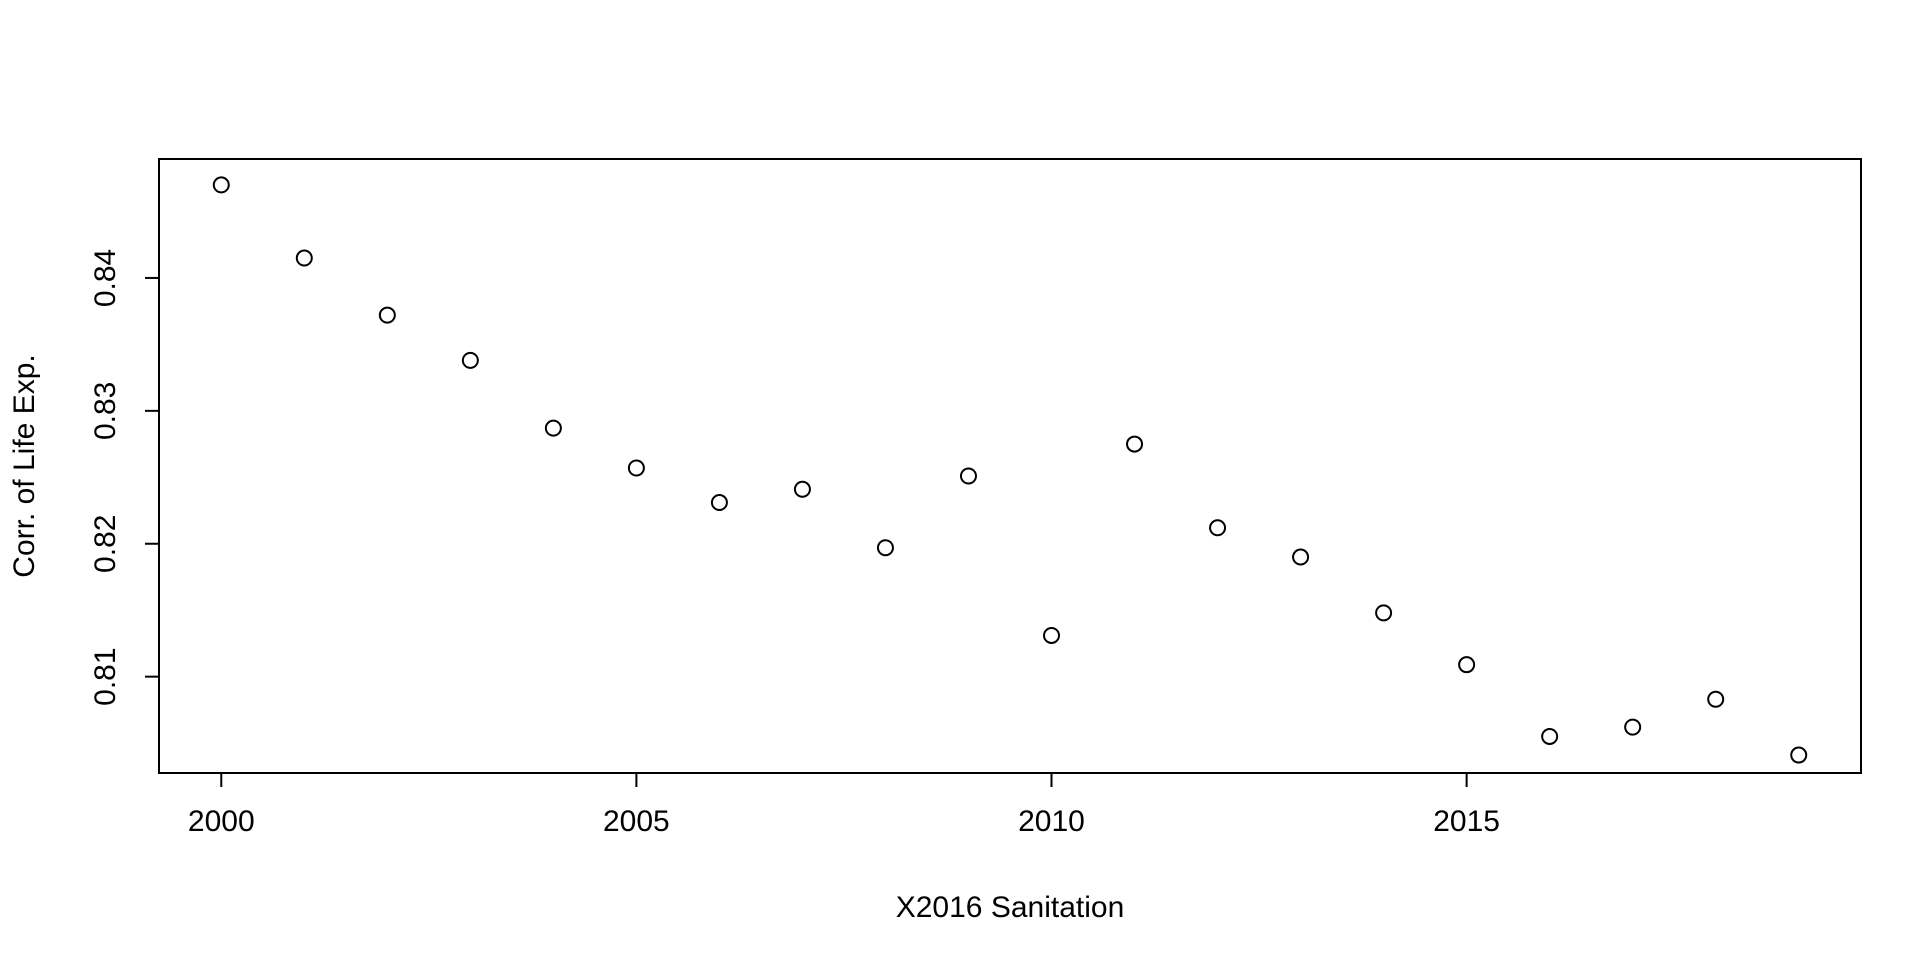 The height and width of the screenshot is (960, 1920). Describe the element at coordinates (636, 821) in the screenshot. I see `x-tick-label: 2005` at that location.